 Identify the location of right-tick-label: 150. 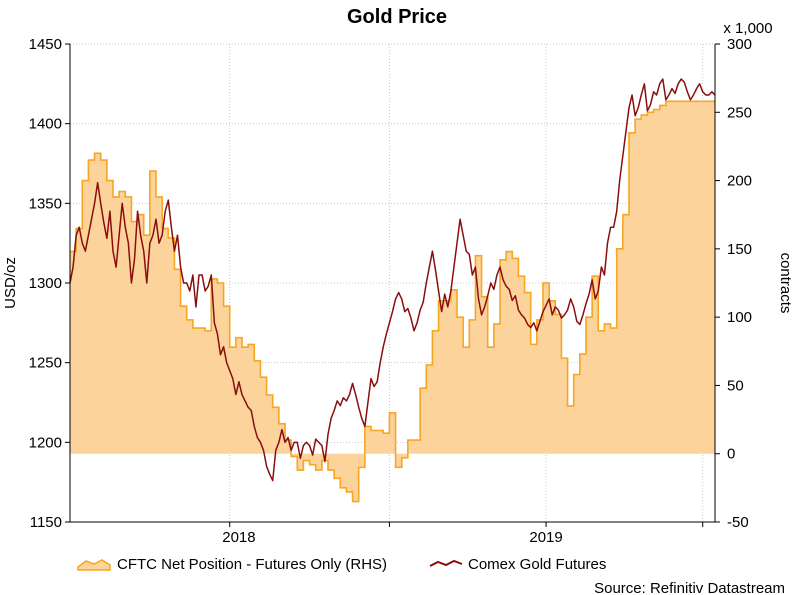
(739, 249).